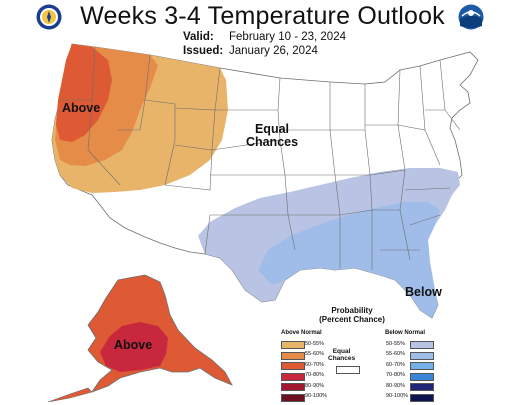  Describe the element at coordinates (314, 375) in the screenshot. I see `legend-label-above-3: 70-80%` at that location.